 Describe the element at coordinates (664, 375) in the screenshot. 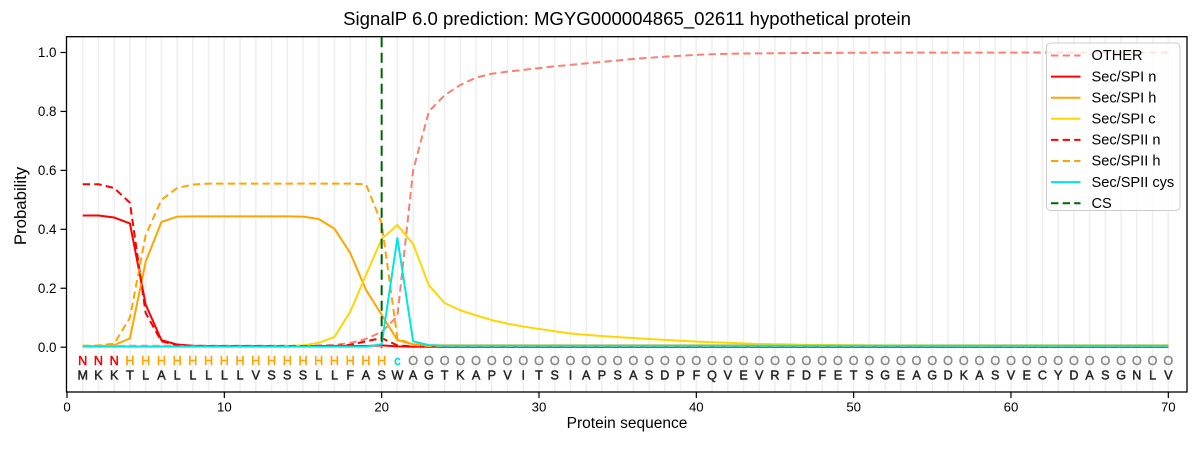

I see `svg-text: D` at that location.